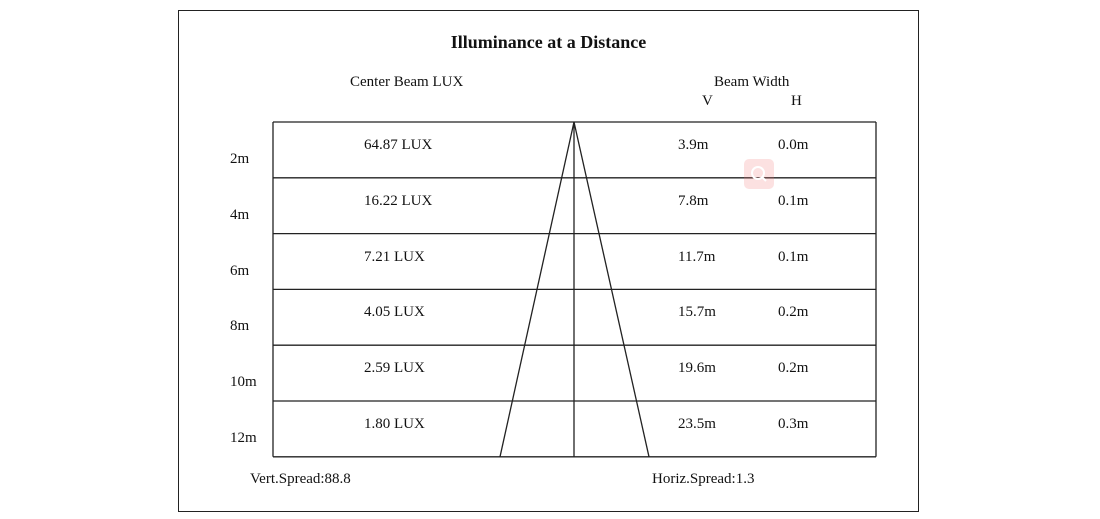  Describe the element at coordinates (240, 159) in the screenshot. I see `distance-label: 2m` at that location.